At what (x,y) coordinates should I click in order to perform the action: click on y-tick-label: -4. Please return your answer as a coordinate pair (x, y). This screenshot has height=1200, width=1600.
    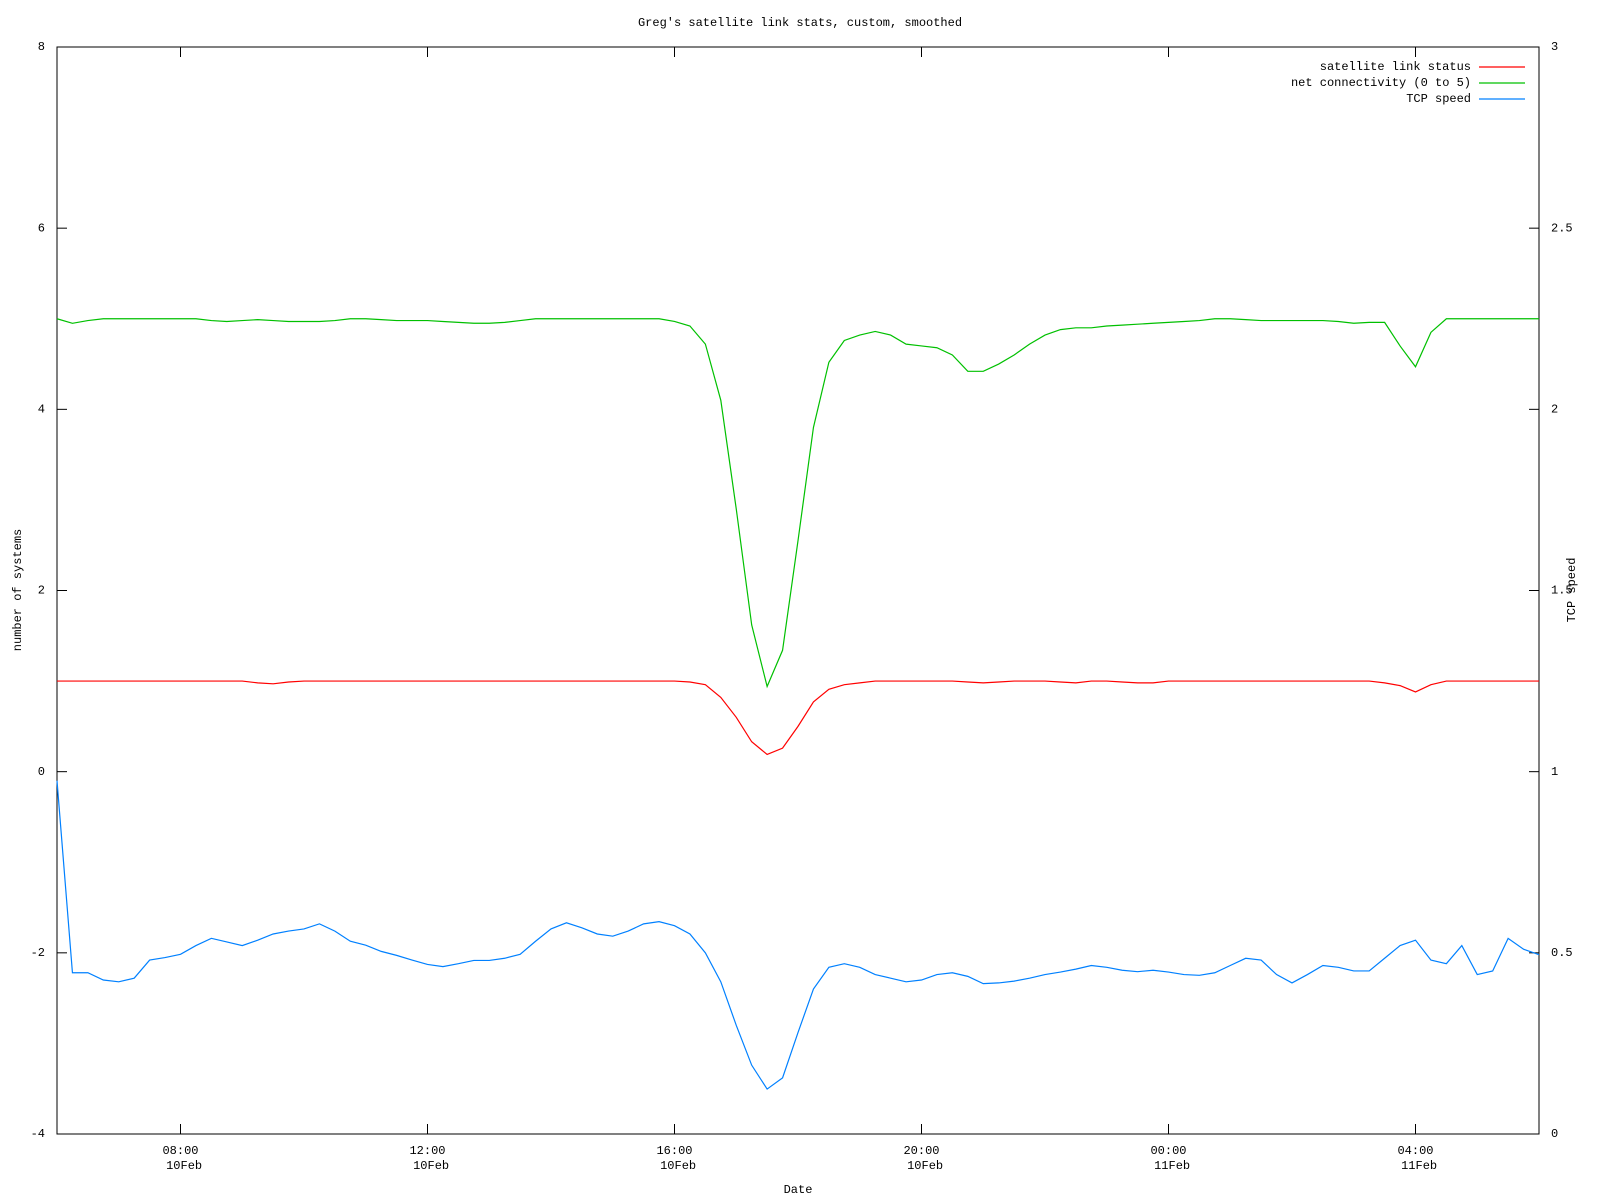
    Looking at the image, I should click on (38, 1134).